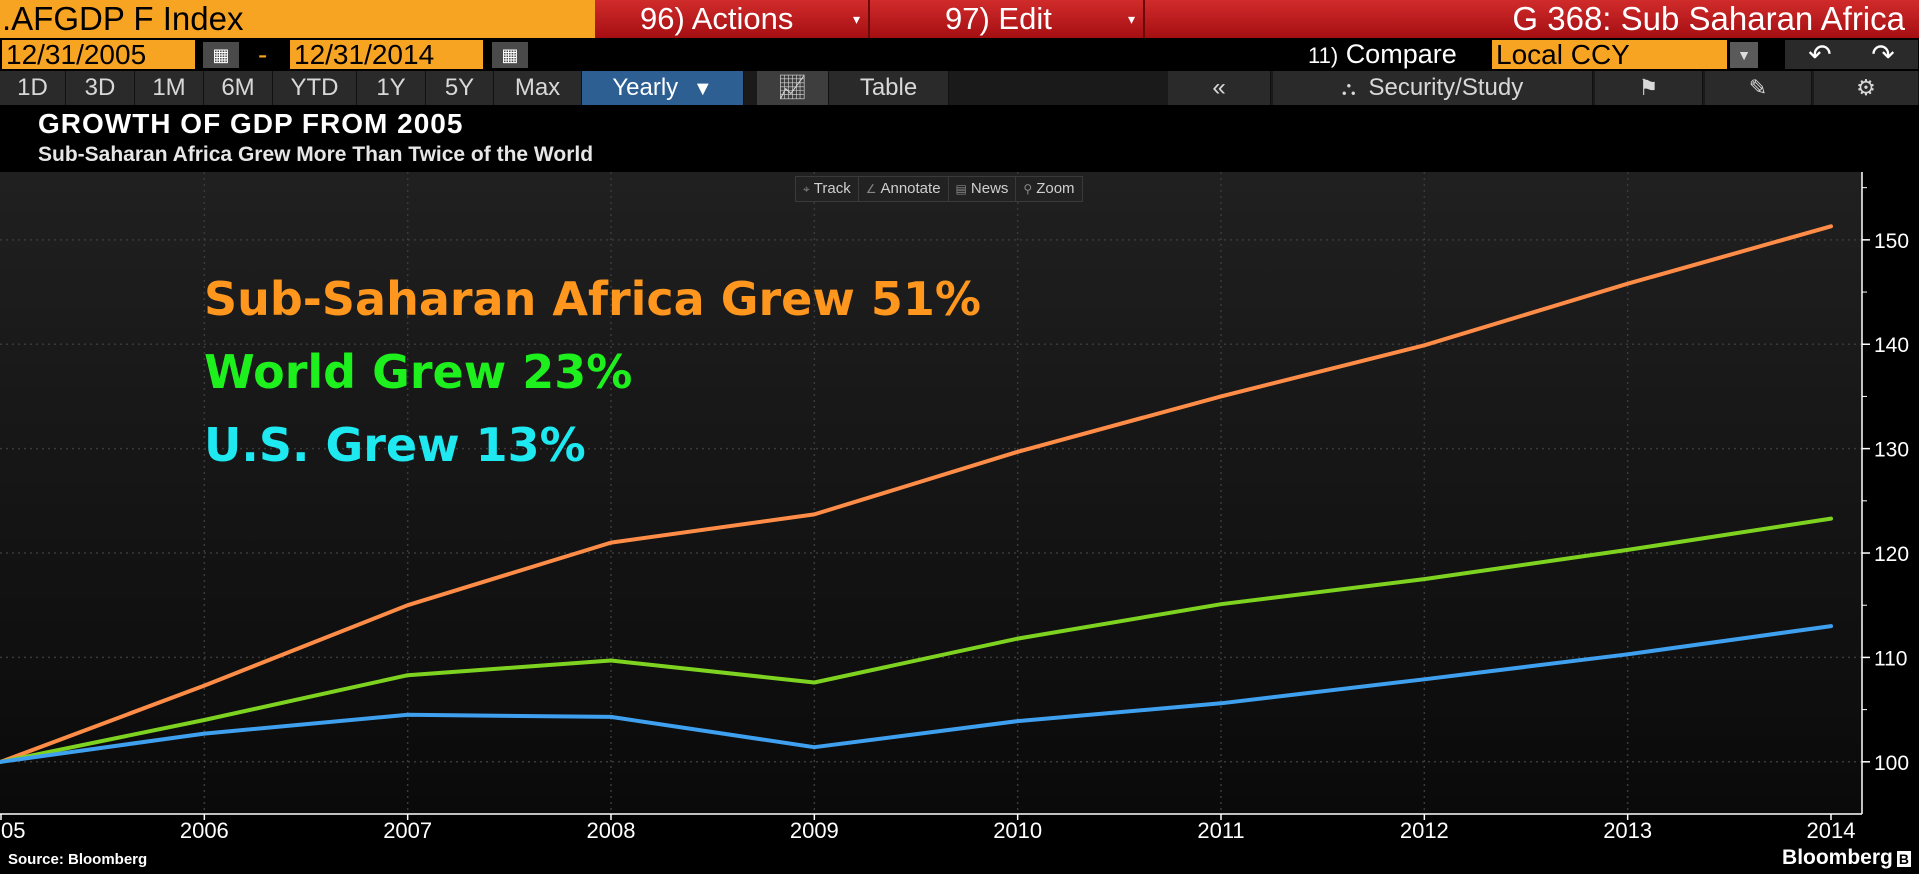 This screenshot has height=874, width=1919. What do you see at coordinates (910, 188) in the screenshot?
I see `tool-annotate-label: Annotate` at bounding box center [910, 188].